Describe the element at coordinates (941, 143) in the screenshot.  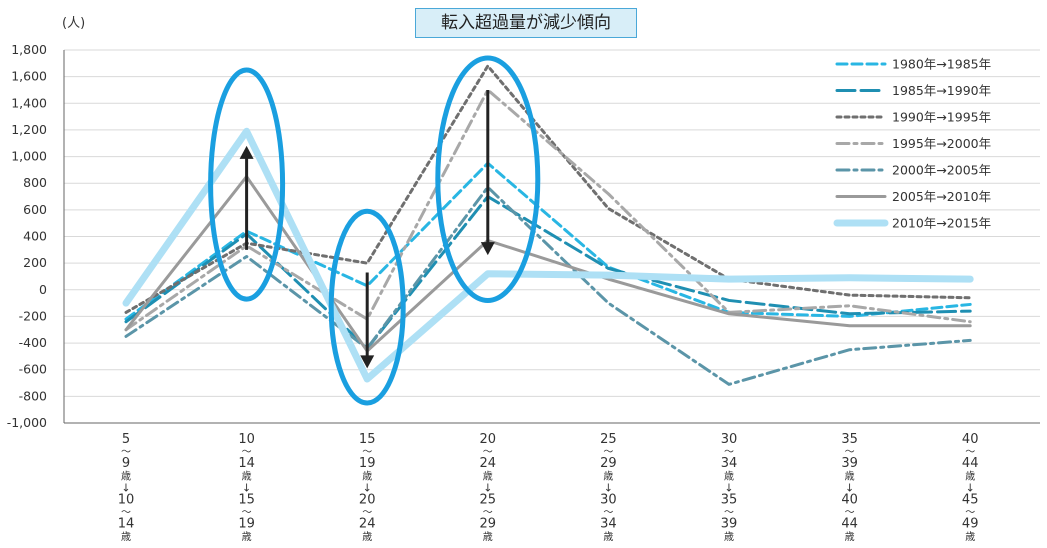
I see `legend-label: 1995年→2000年` at that location.